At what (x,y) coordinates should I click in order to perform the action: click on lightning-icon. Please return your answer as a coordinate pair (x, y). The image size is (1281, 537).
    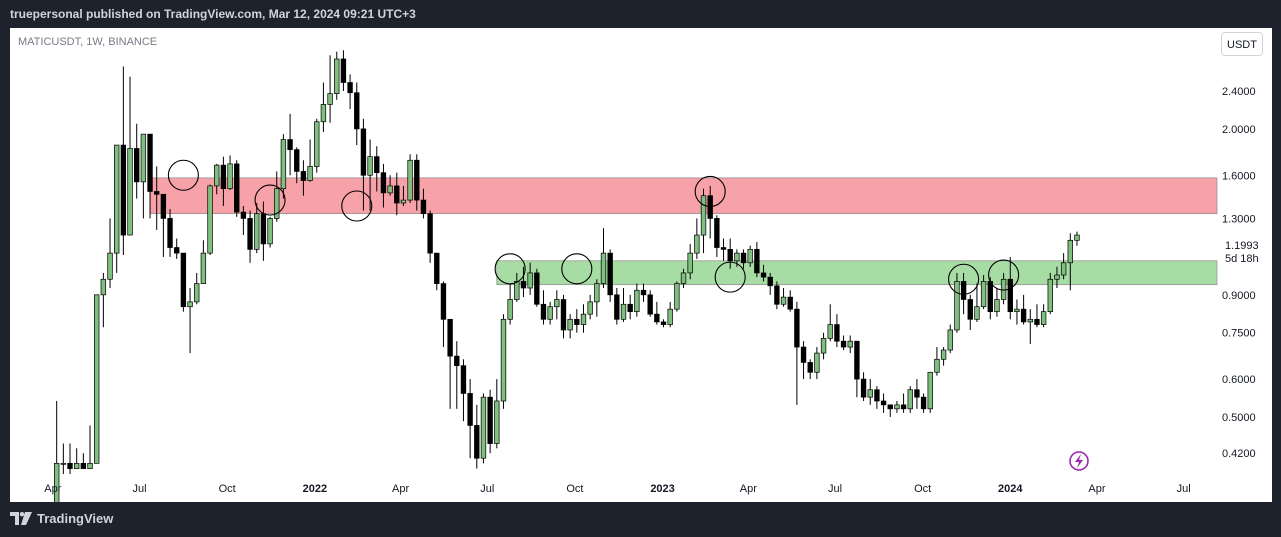
    Looking at the image, I should click on (1079, 461).